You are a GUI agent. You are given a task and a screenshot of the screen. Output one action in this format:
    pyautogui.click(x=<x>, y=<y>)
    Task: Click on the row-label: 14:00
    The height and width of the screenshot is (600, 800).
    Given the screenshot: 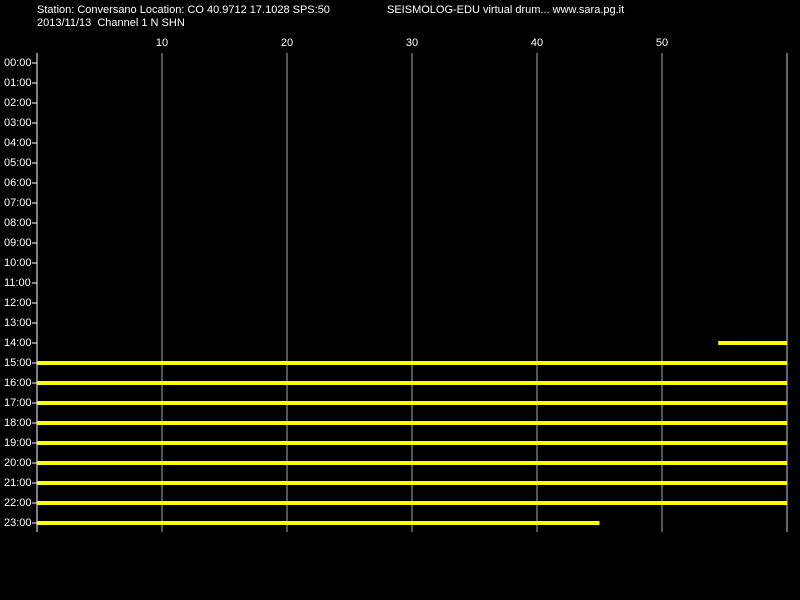 What is the action you would take?
    pyautogui.click(x=18, y=343)
    